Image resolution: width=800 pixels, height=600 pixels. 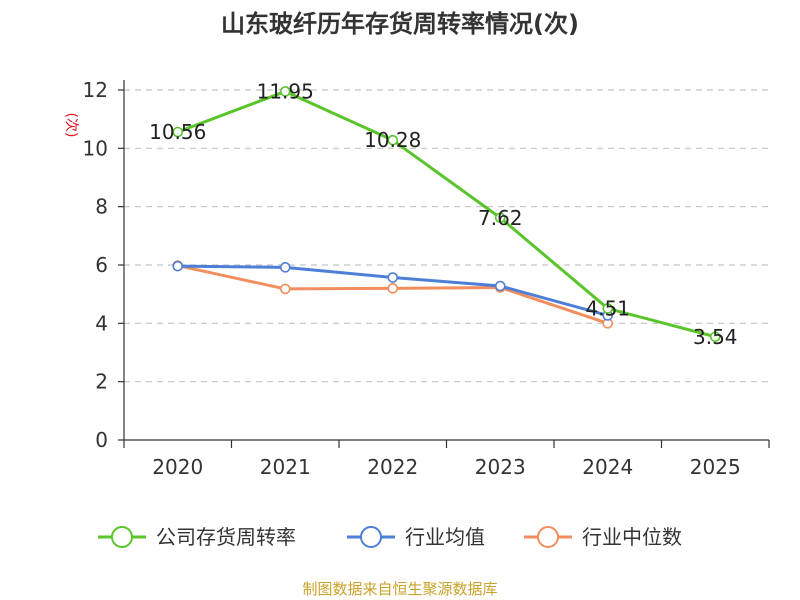 I want to click on data-label-2022: 10.28, so click(x=392, y=140).